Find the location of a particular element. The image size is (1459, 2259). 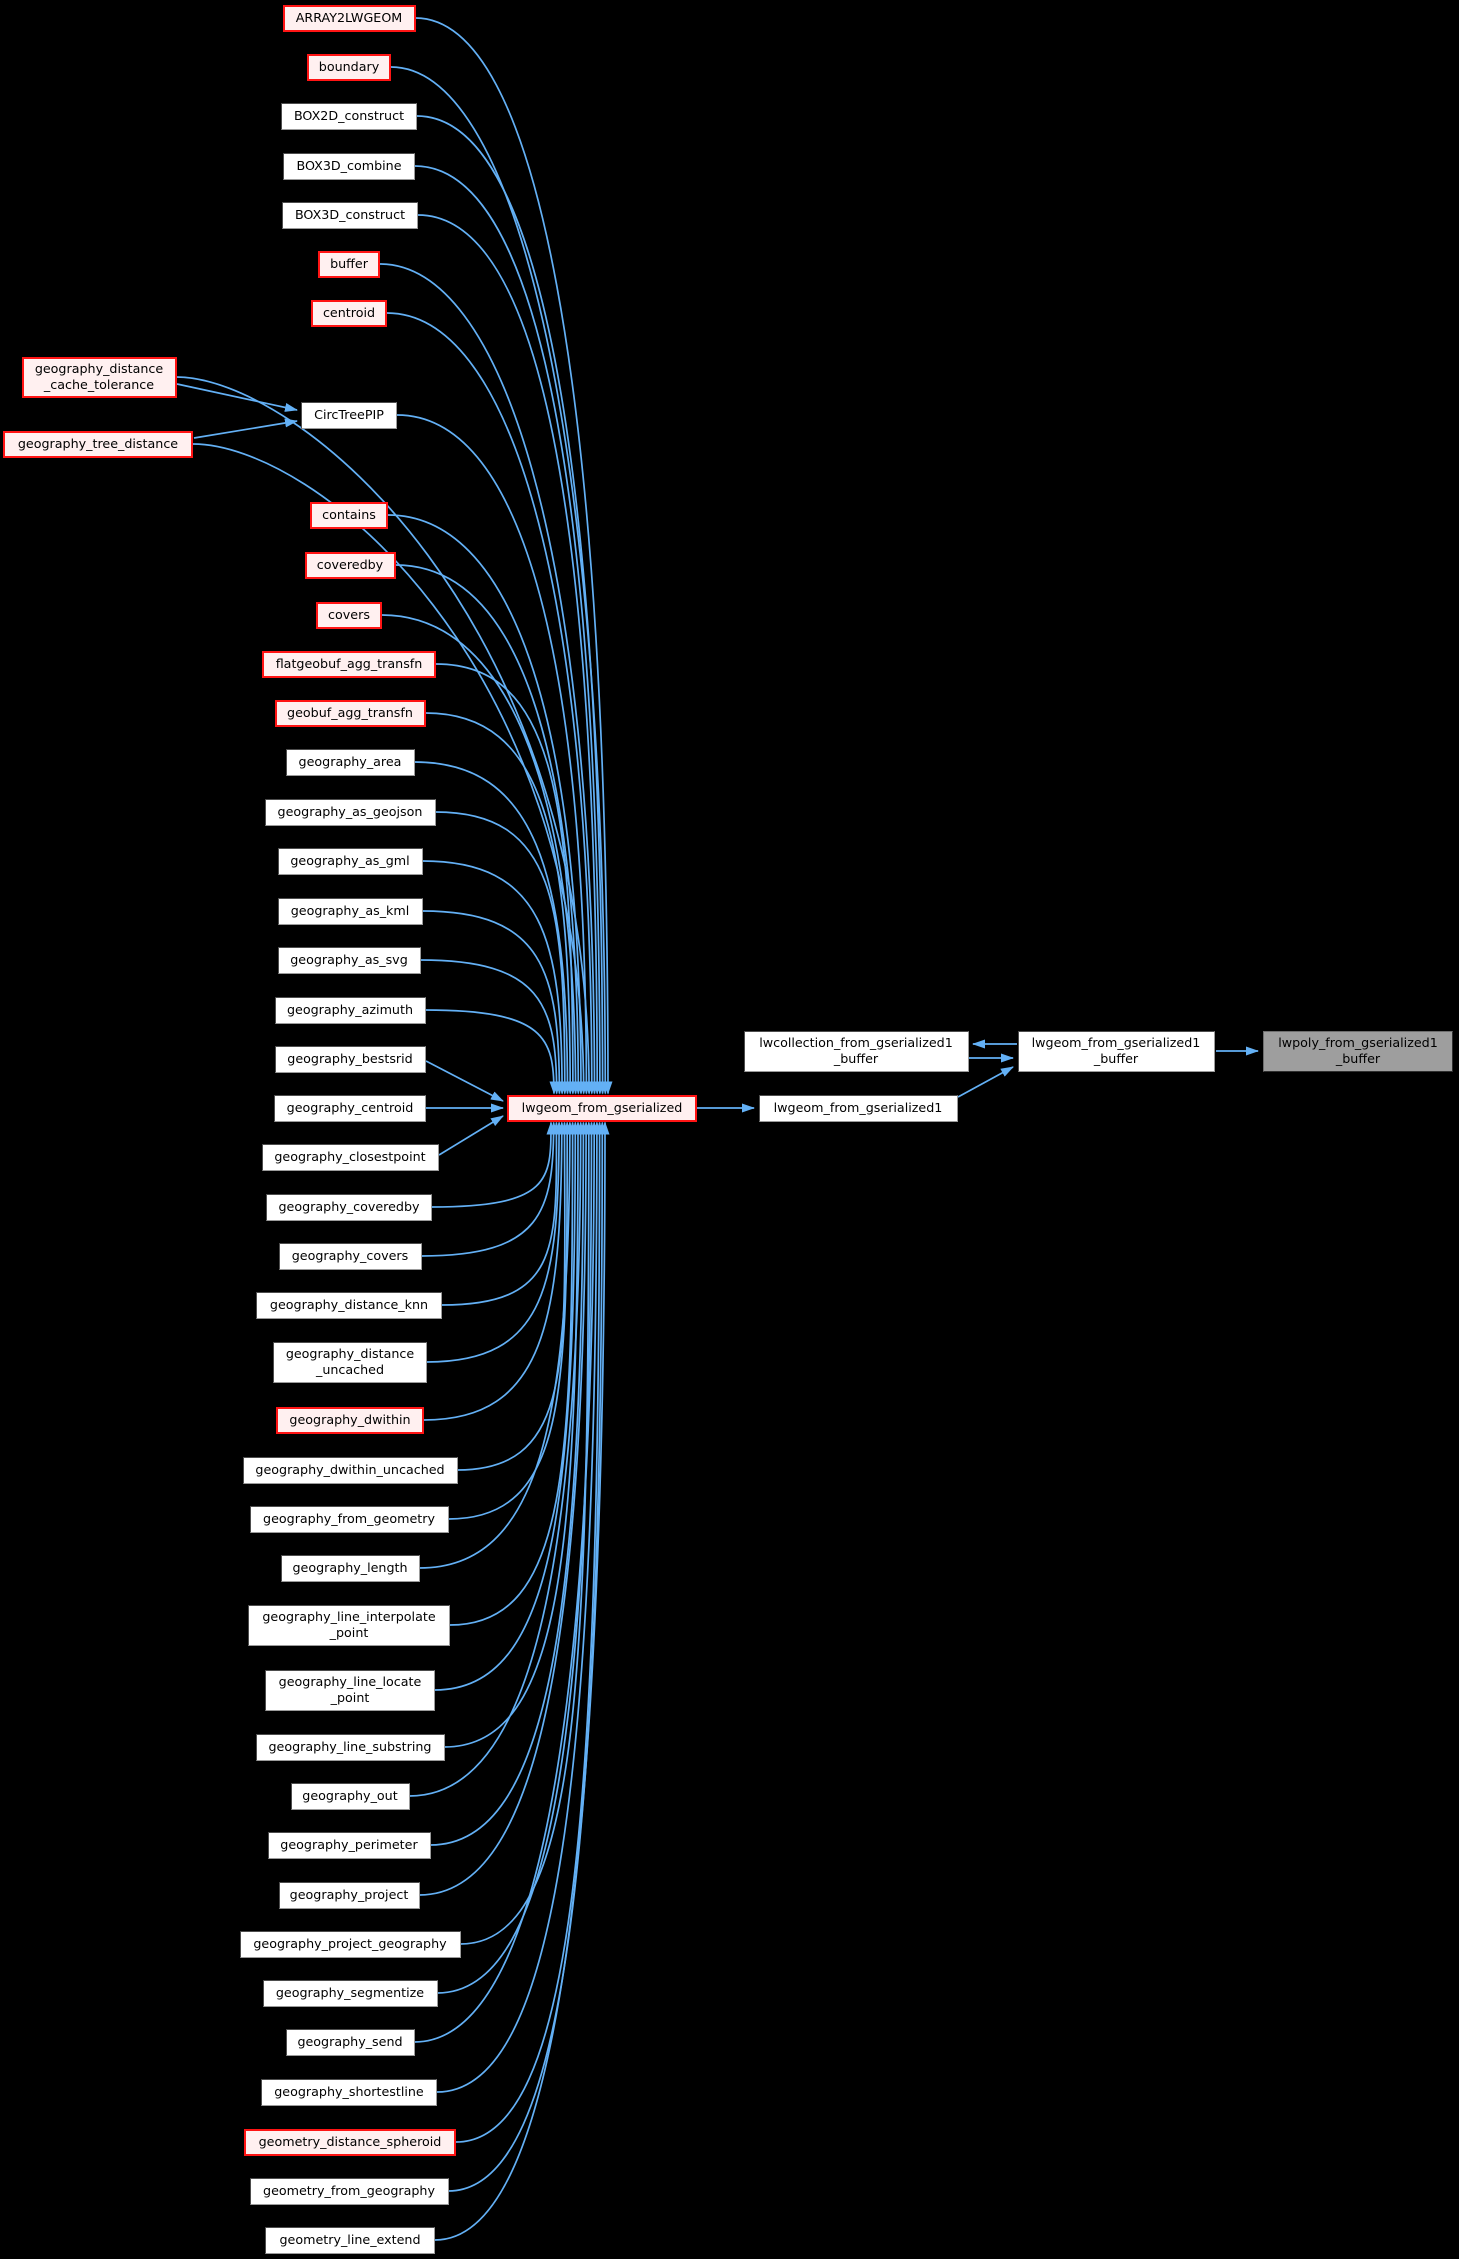

edge-BOX3D_combine-to-lwgeom_from_gserialized is located at coordinates (509, 630).